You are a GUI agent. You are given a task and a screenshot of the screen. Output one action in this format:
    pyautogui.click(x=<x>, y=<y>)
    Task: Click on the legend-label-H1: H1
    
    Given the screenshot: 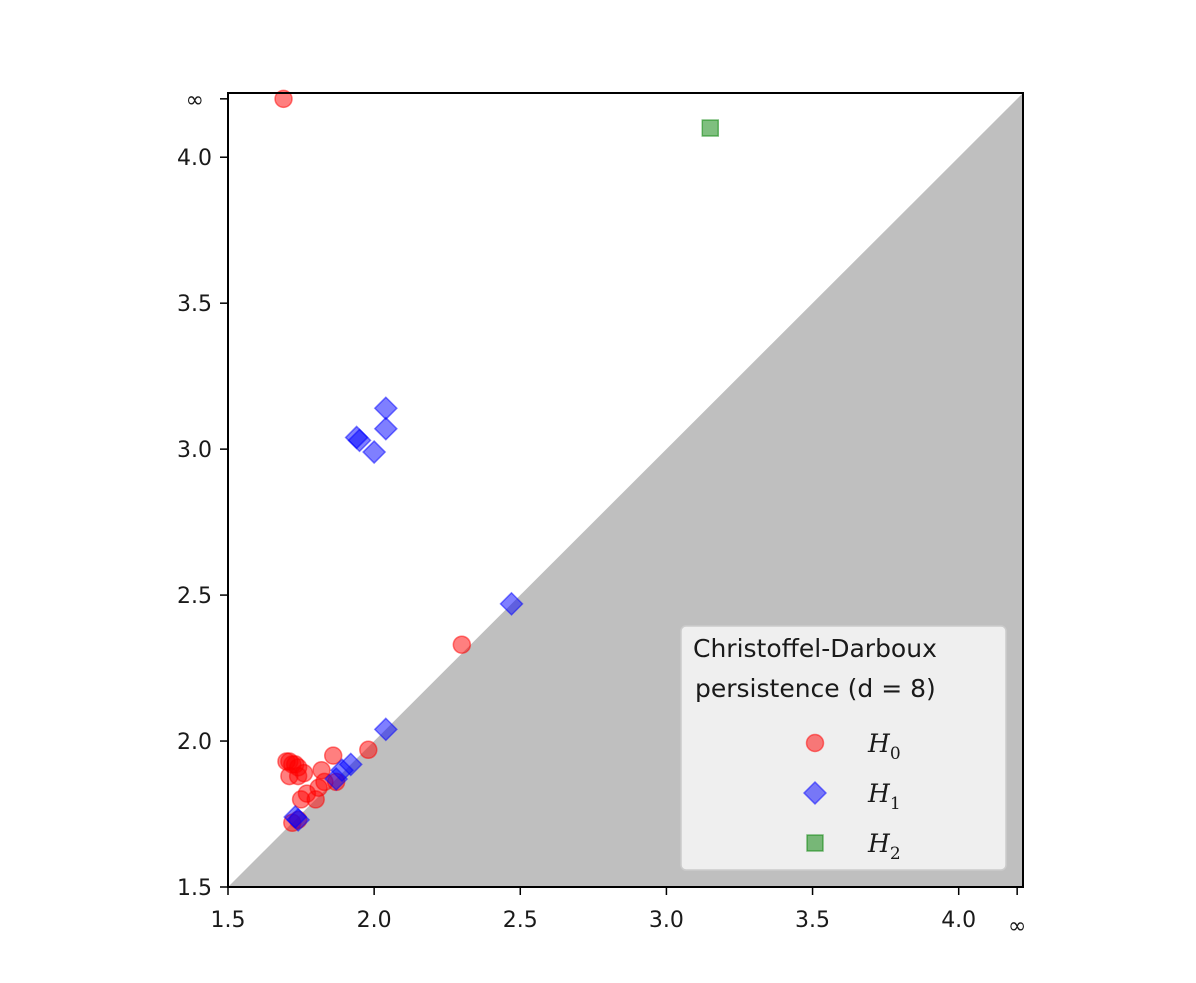 What is the action you would take?
    pyautogui.click(x=884, y=796)
    